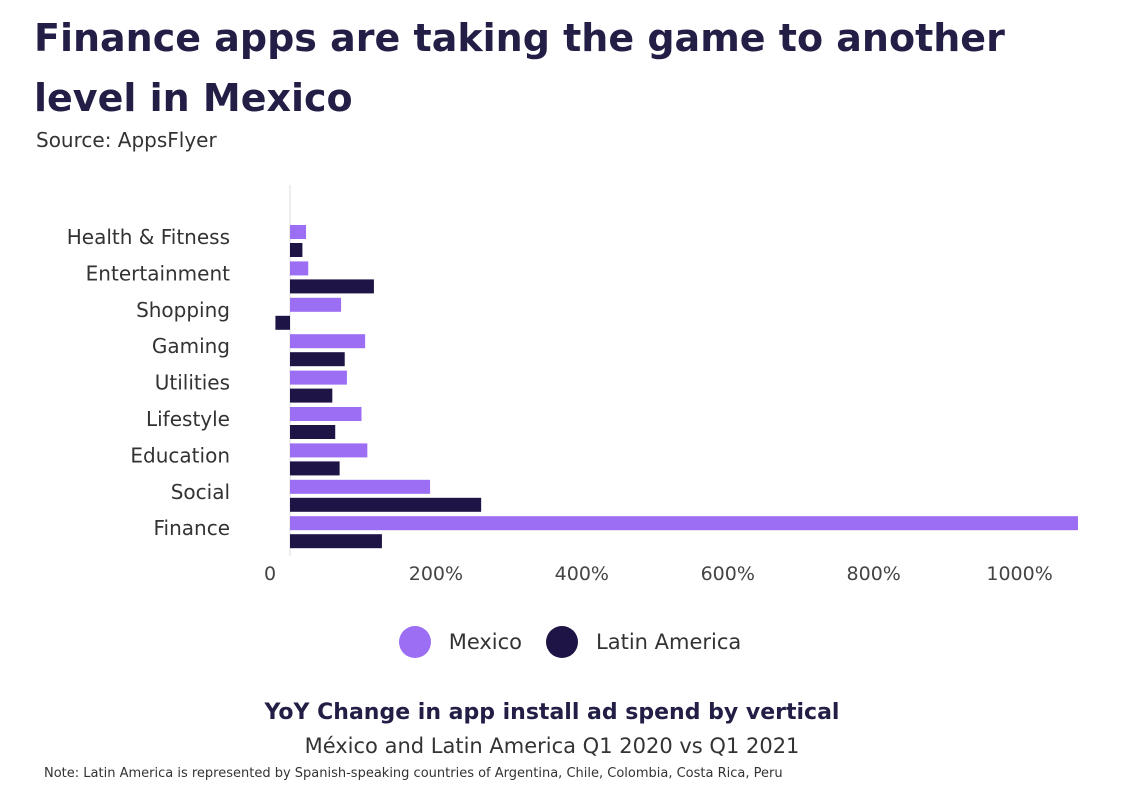  Describe the element at coordinates (192, 383) in the screenshot. I see `category-label: Utilities` at that location.